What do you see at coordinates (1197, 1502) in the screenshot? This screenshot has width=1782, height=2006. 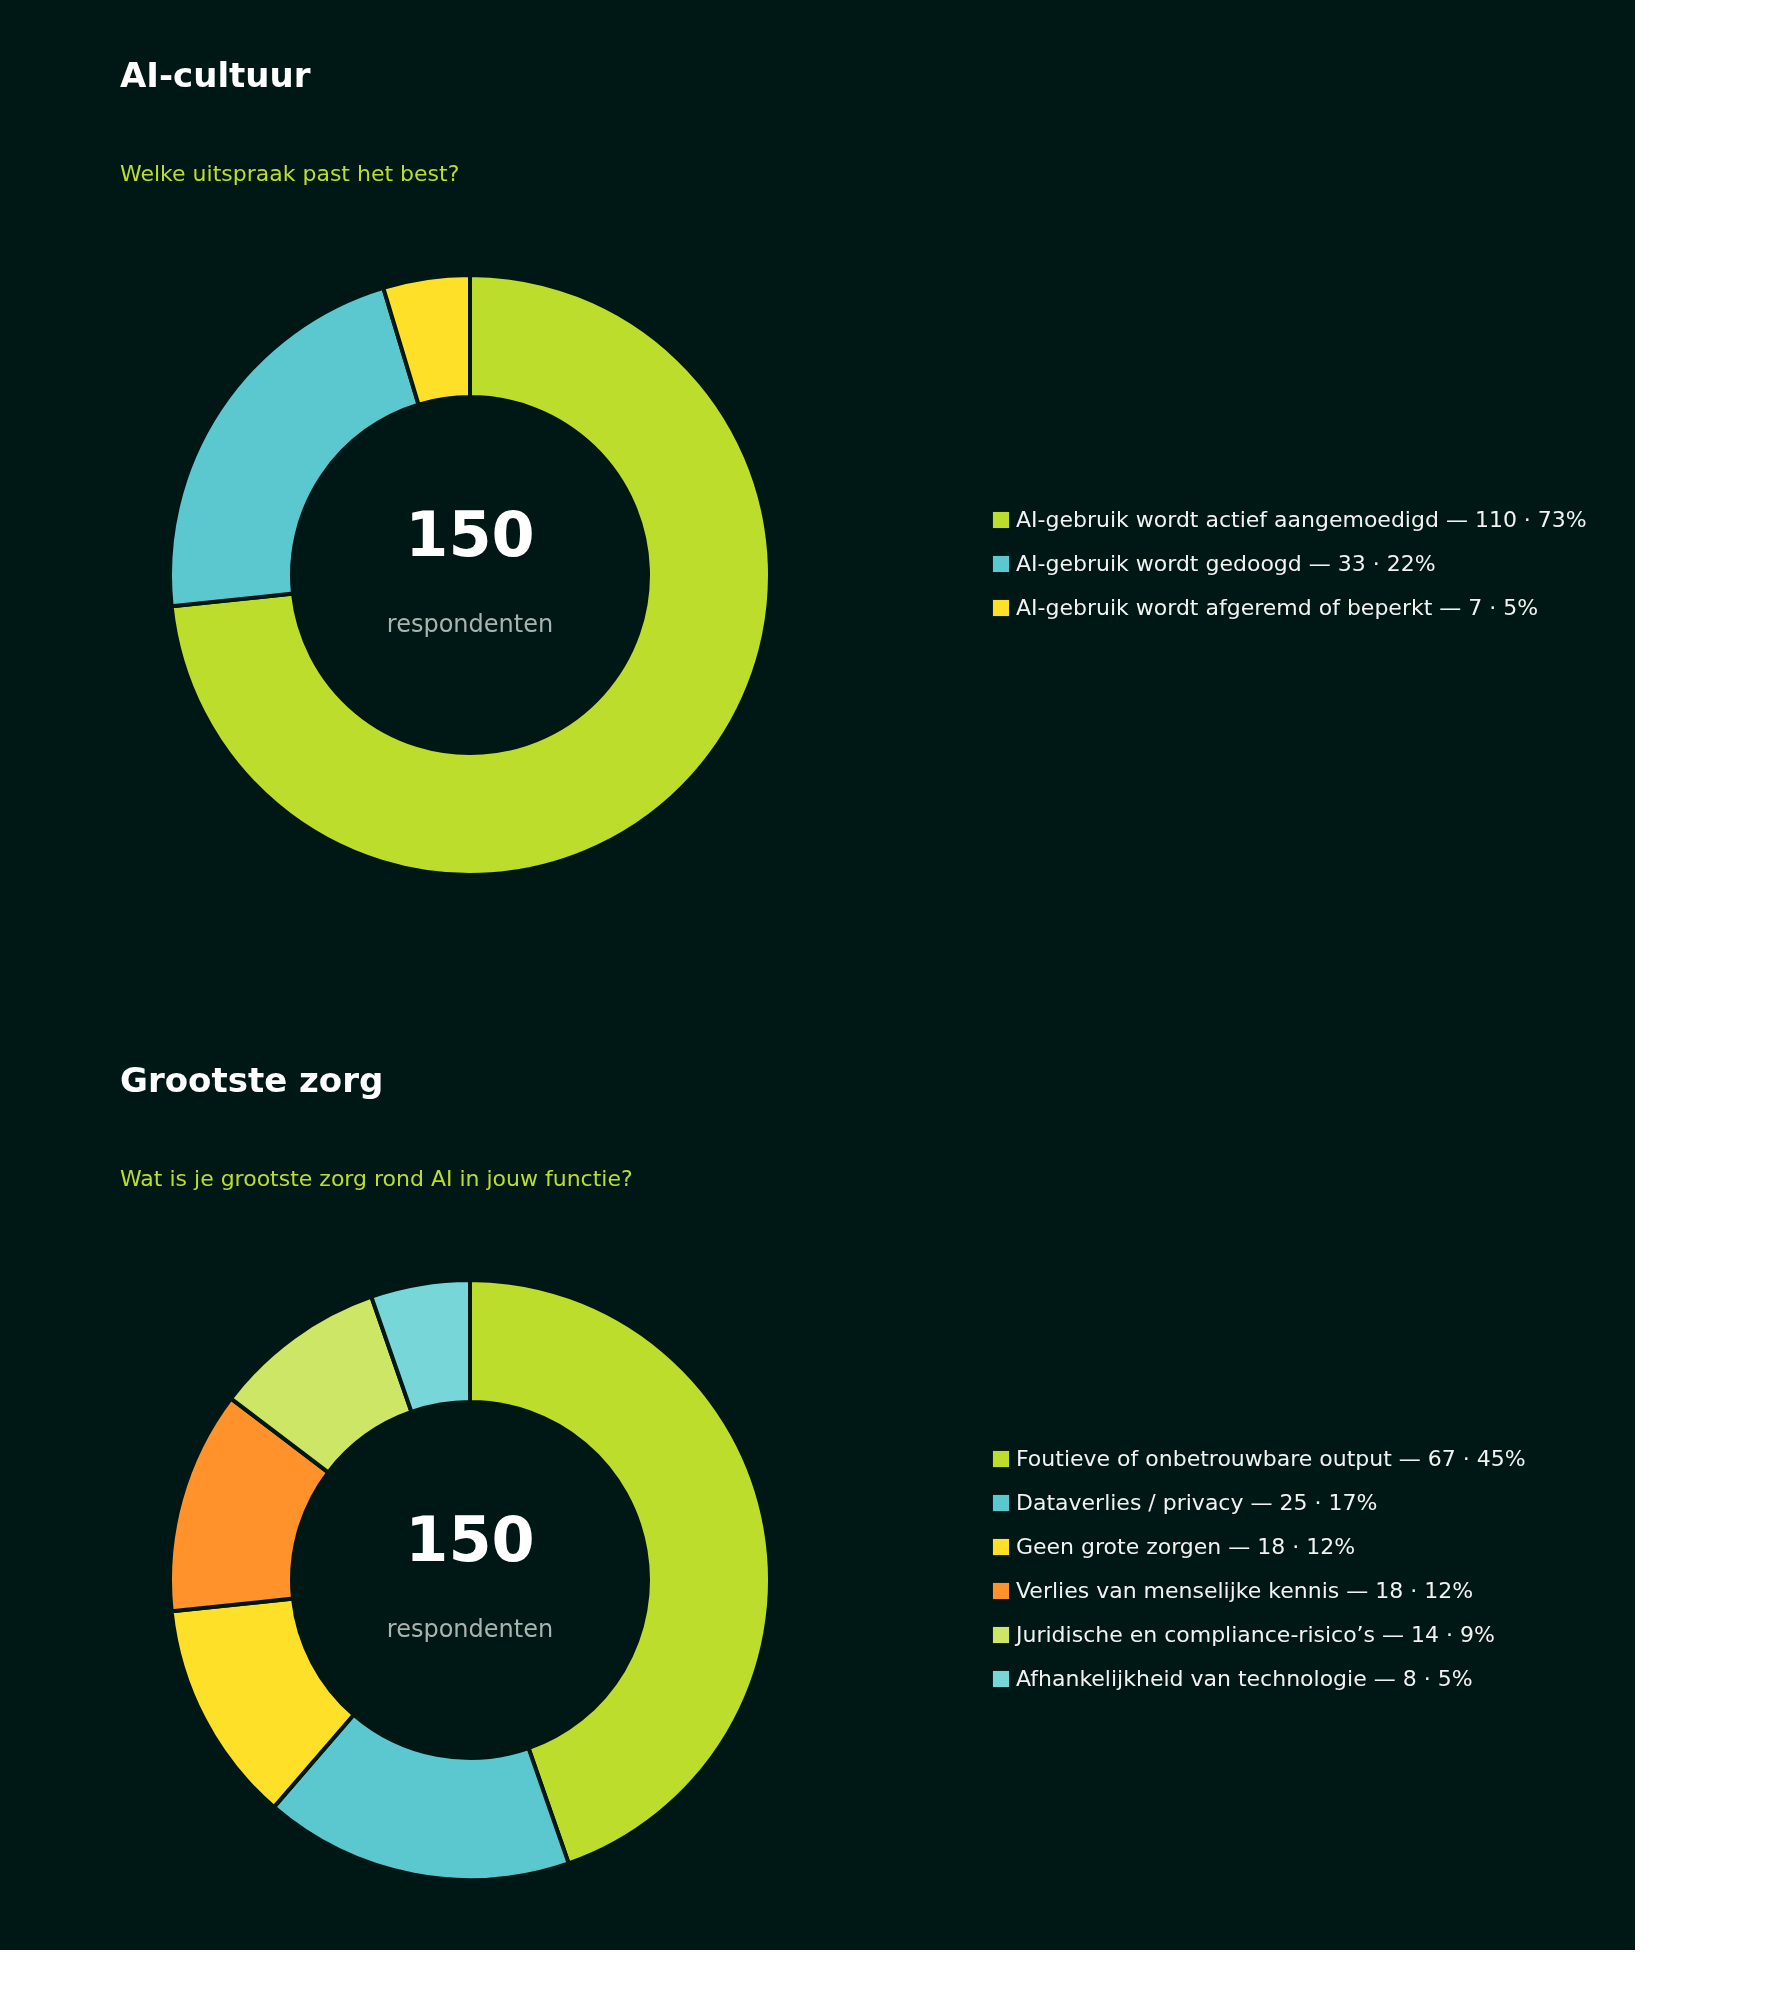 I see `legend-label: Dataverlies / privacy — 25 · 17%` at bounding box center [1197, 1502].